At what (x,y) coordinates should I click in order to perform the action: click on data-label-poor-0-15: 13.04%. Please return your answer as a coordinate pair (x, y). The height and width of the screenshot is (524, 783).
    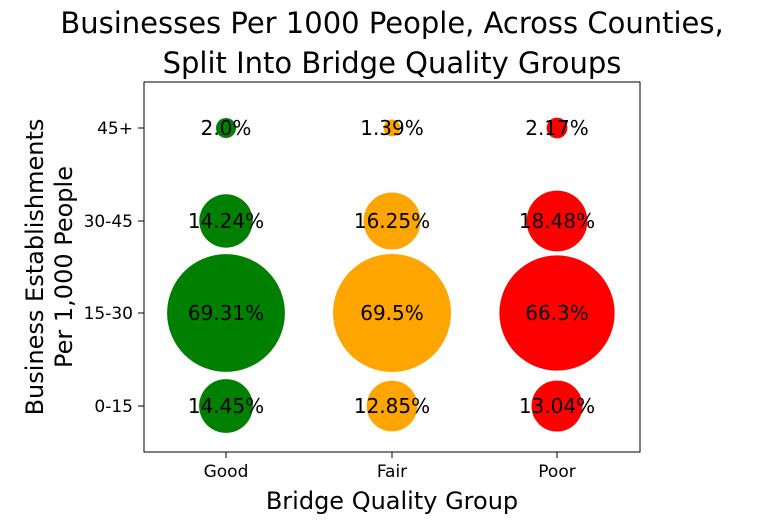
    Looking at the image, I should click on (557, 406).